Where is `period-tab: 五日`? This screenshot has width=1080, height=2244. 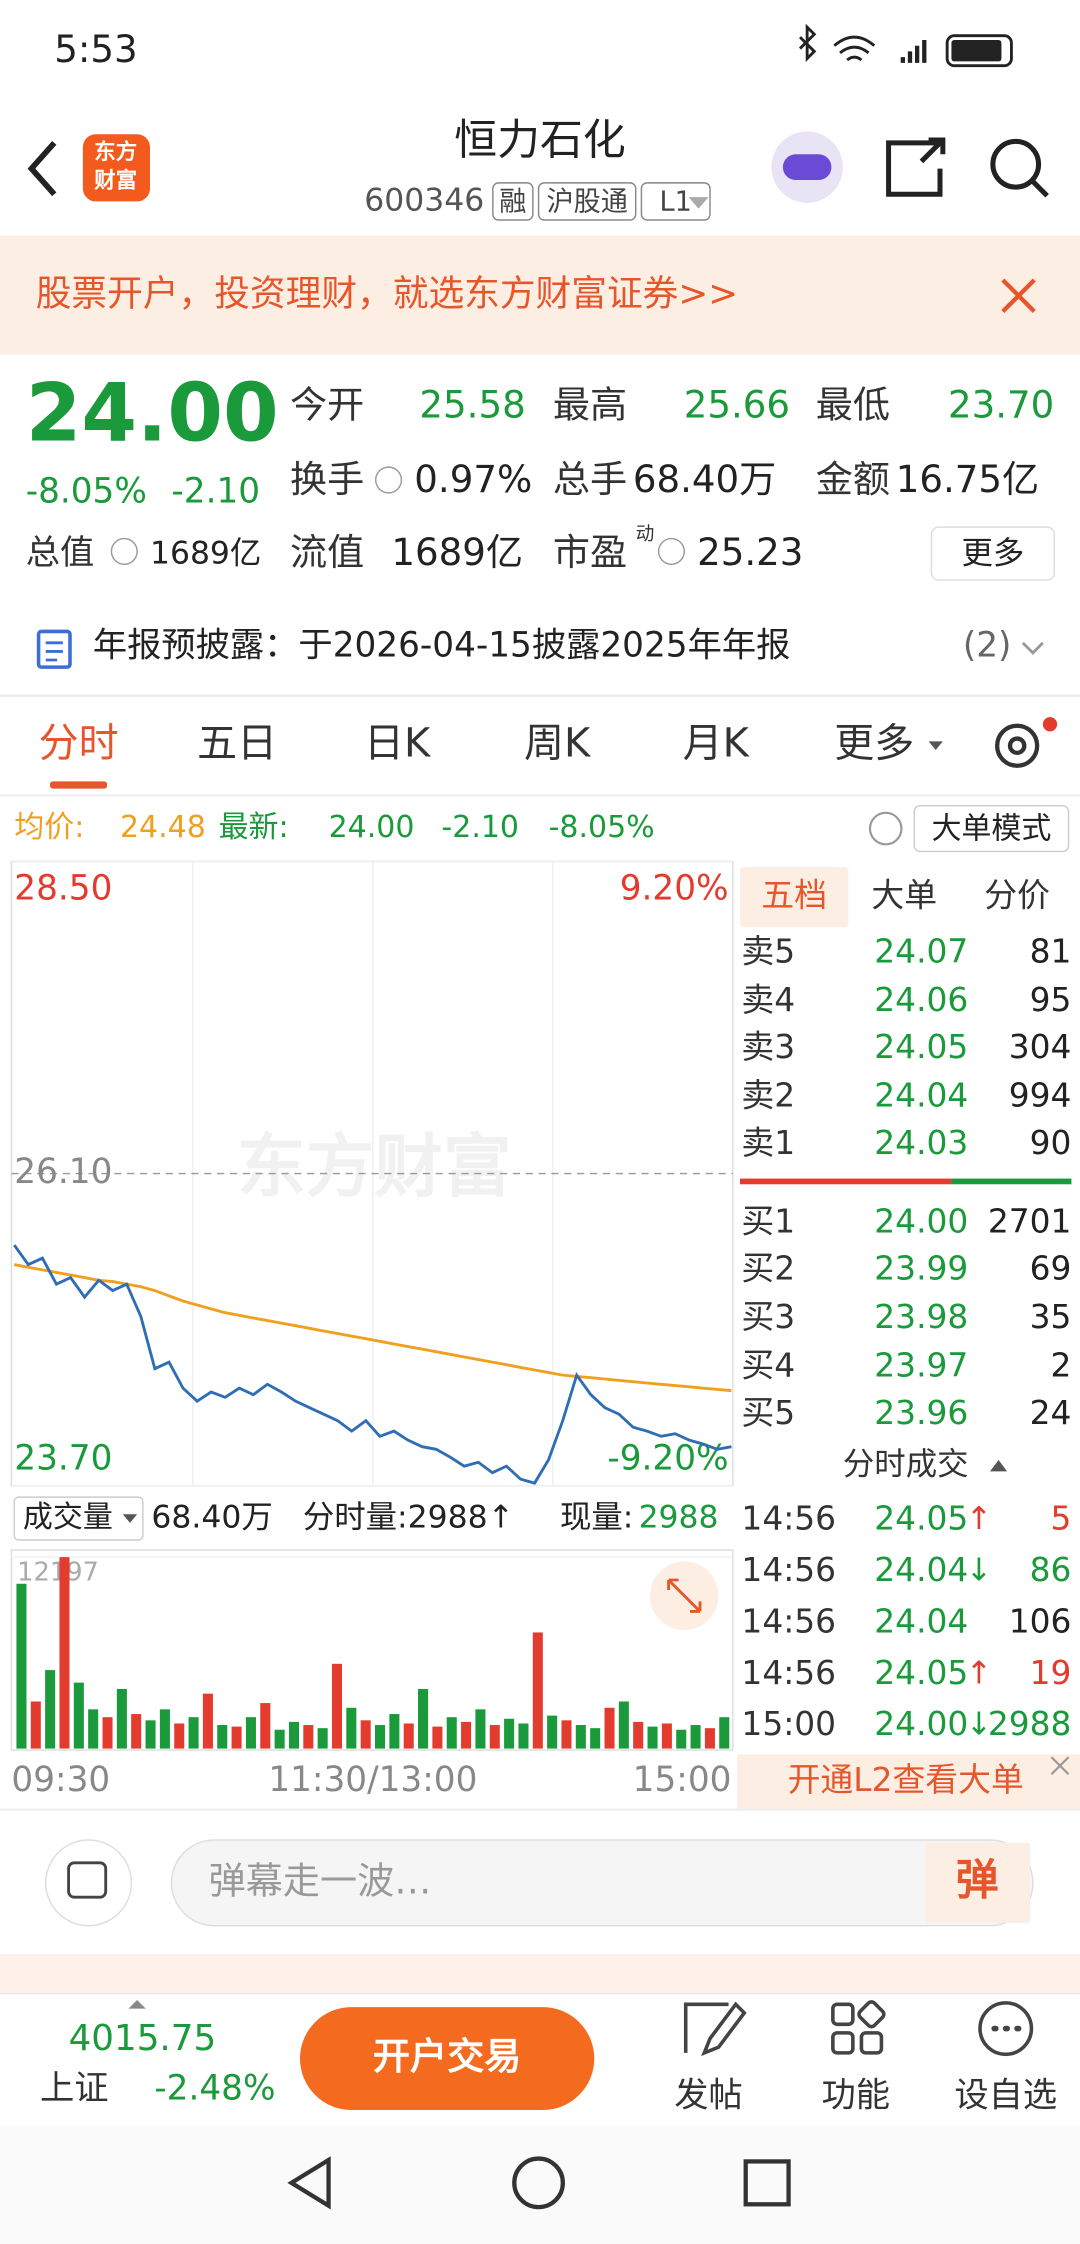 period-tab: 五日 is located at coordinates (237, 744).